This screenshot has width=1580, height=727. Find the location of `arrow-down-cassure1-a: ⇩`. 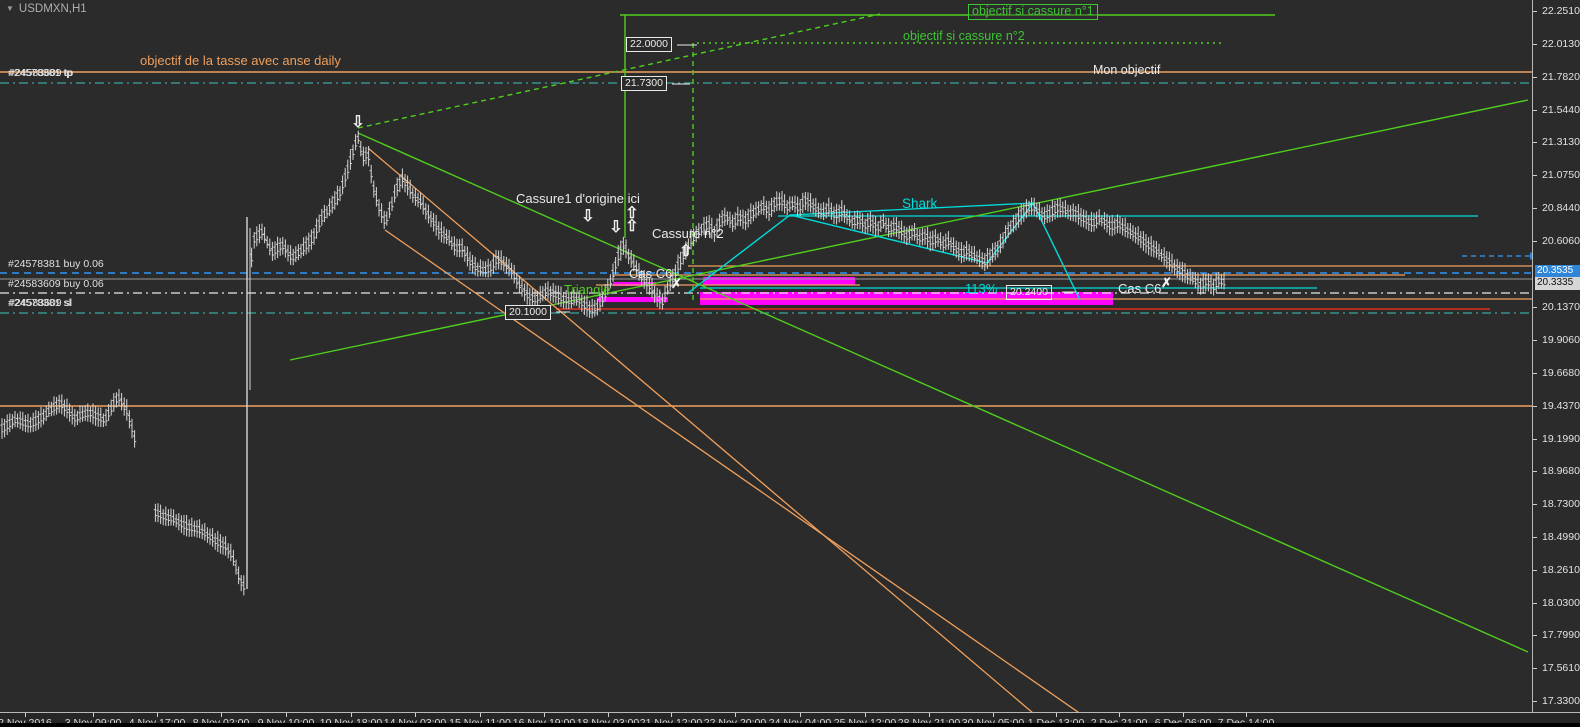

arrow-down-cassure1-a: ⇩ is located at coordinates (588, 216).